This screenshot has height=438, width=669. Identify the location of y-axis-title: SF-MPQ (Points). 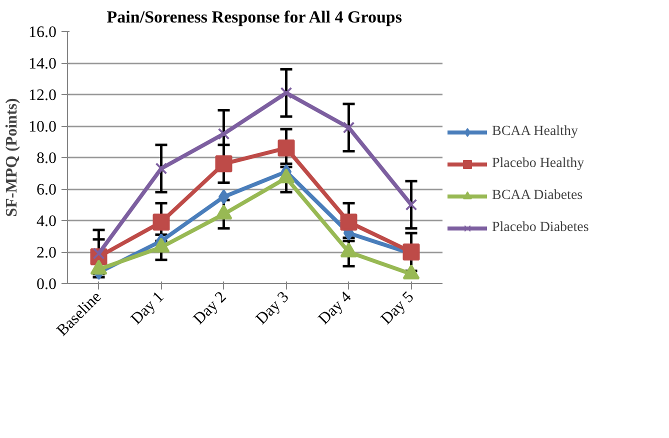
(12, 157).